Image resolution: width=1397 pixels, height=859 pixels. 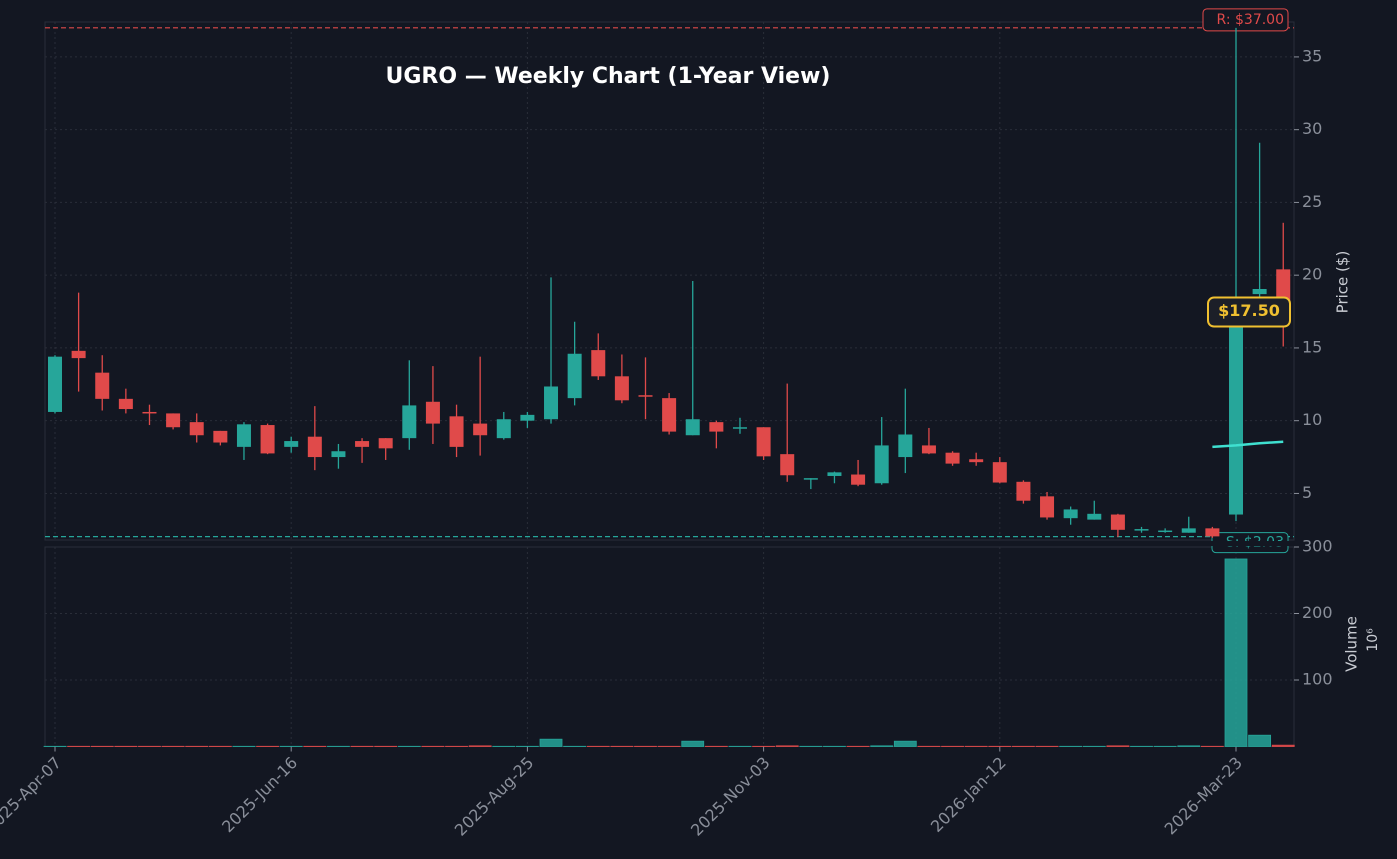 I want to click on volume-scale-label: 10⁶, so click(x=1373, y=640).